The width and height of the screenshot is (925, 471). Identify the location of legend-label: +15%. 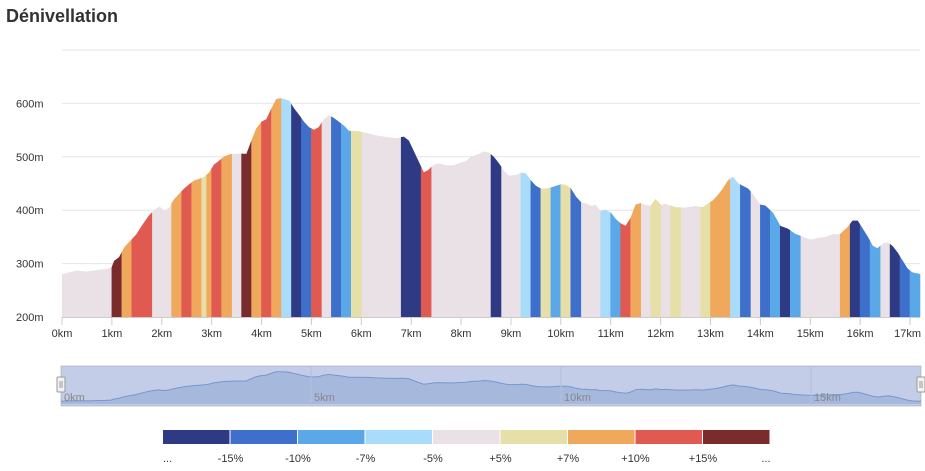
(703, 459).